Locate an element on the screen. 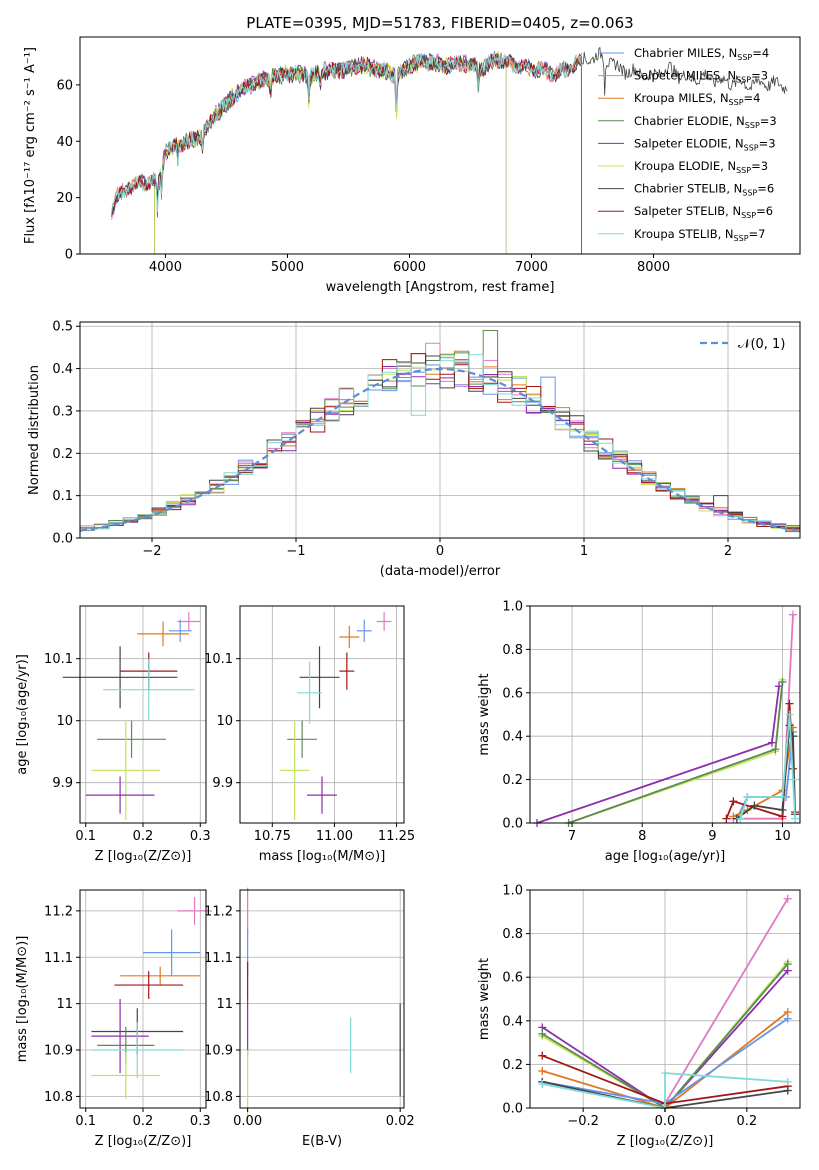 The height and width of the screenshot is (1170, 819). normal-curve is located at coordinates (440, 449).